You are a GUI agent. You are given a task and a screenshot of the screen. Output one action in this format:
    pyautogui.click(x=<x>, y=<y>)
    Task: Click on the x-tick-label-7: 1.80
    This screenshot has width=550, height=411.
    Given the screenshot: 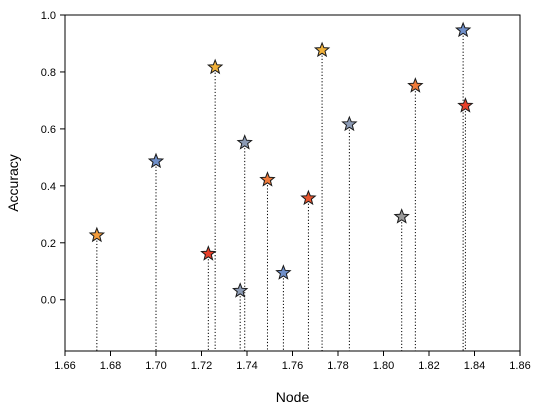 What is the action you would take?
    pyautogui.click(x=383, y=366)
    